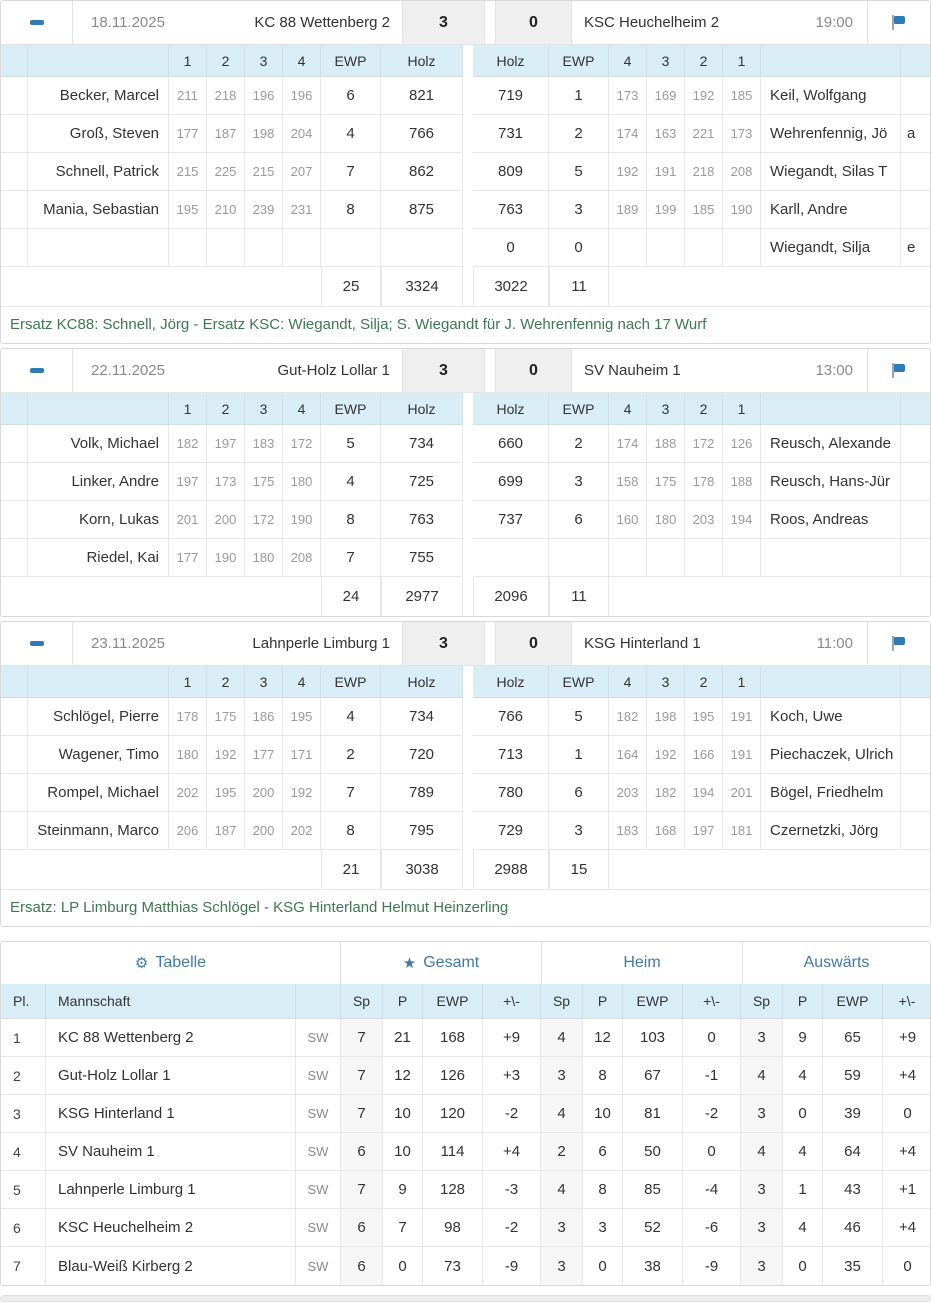  Describe the element at coordinates (351, 755) in the screenshot. I see `home-ewp-value: 2` at that location.